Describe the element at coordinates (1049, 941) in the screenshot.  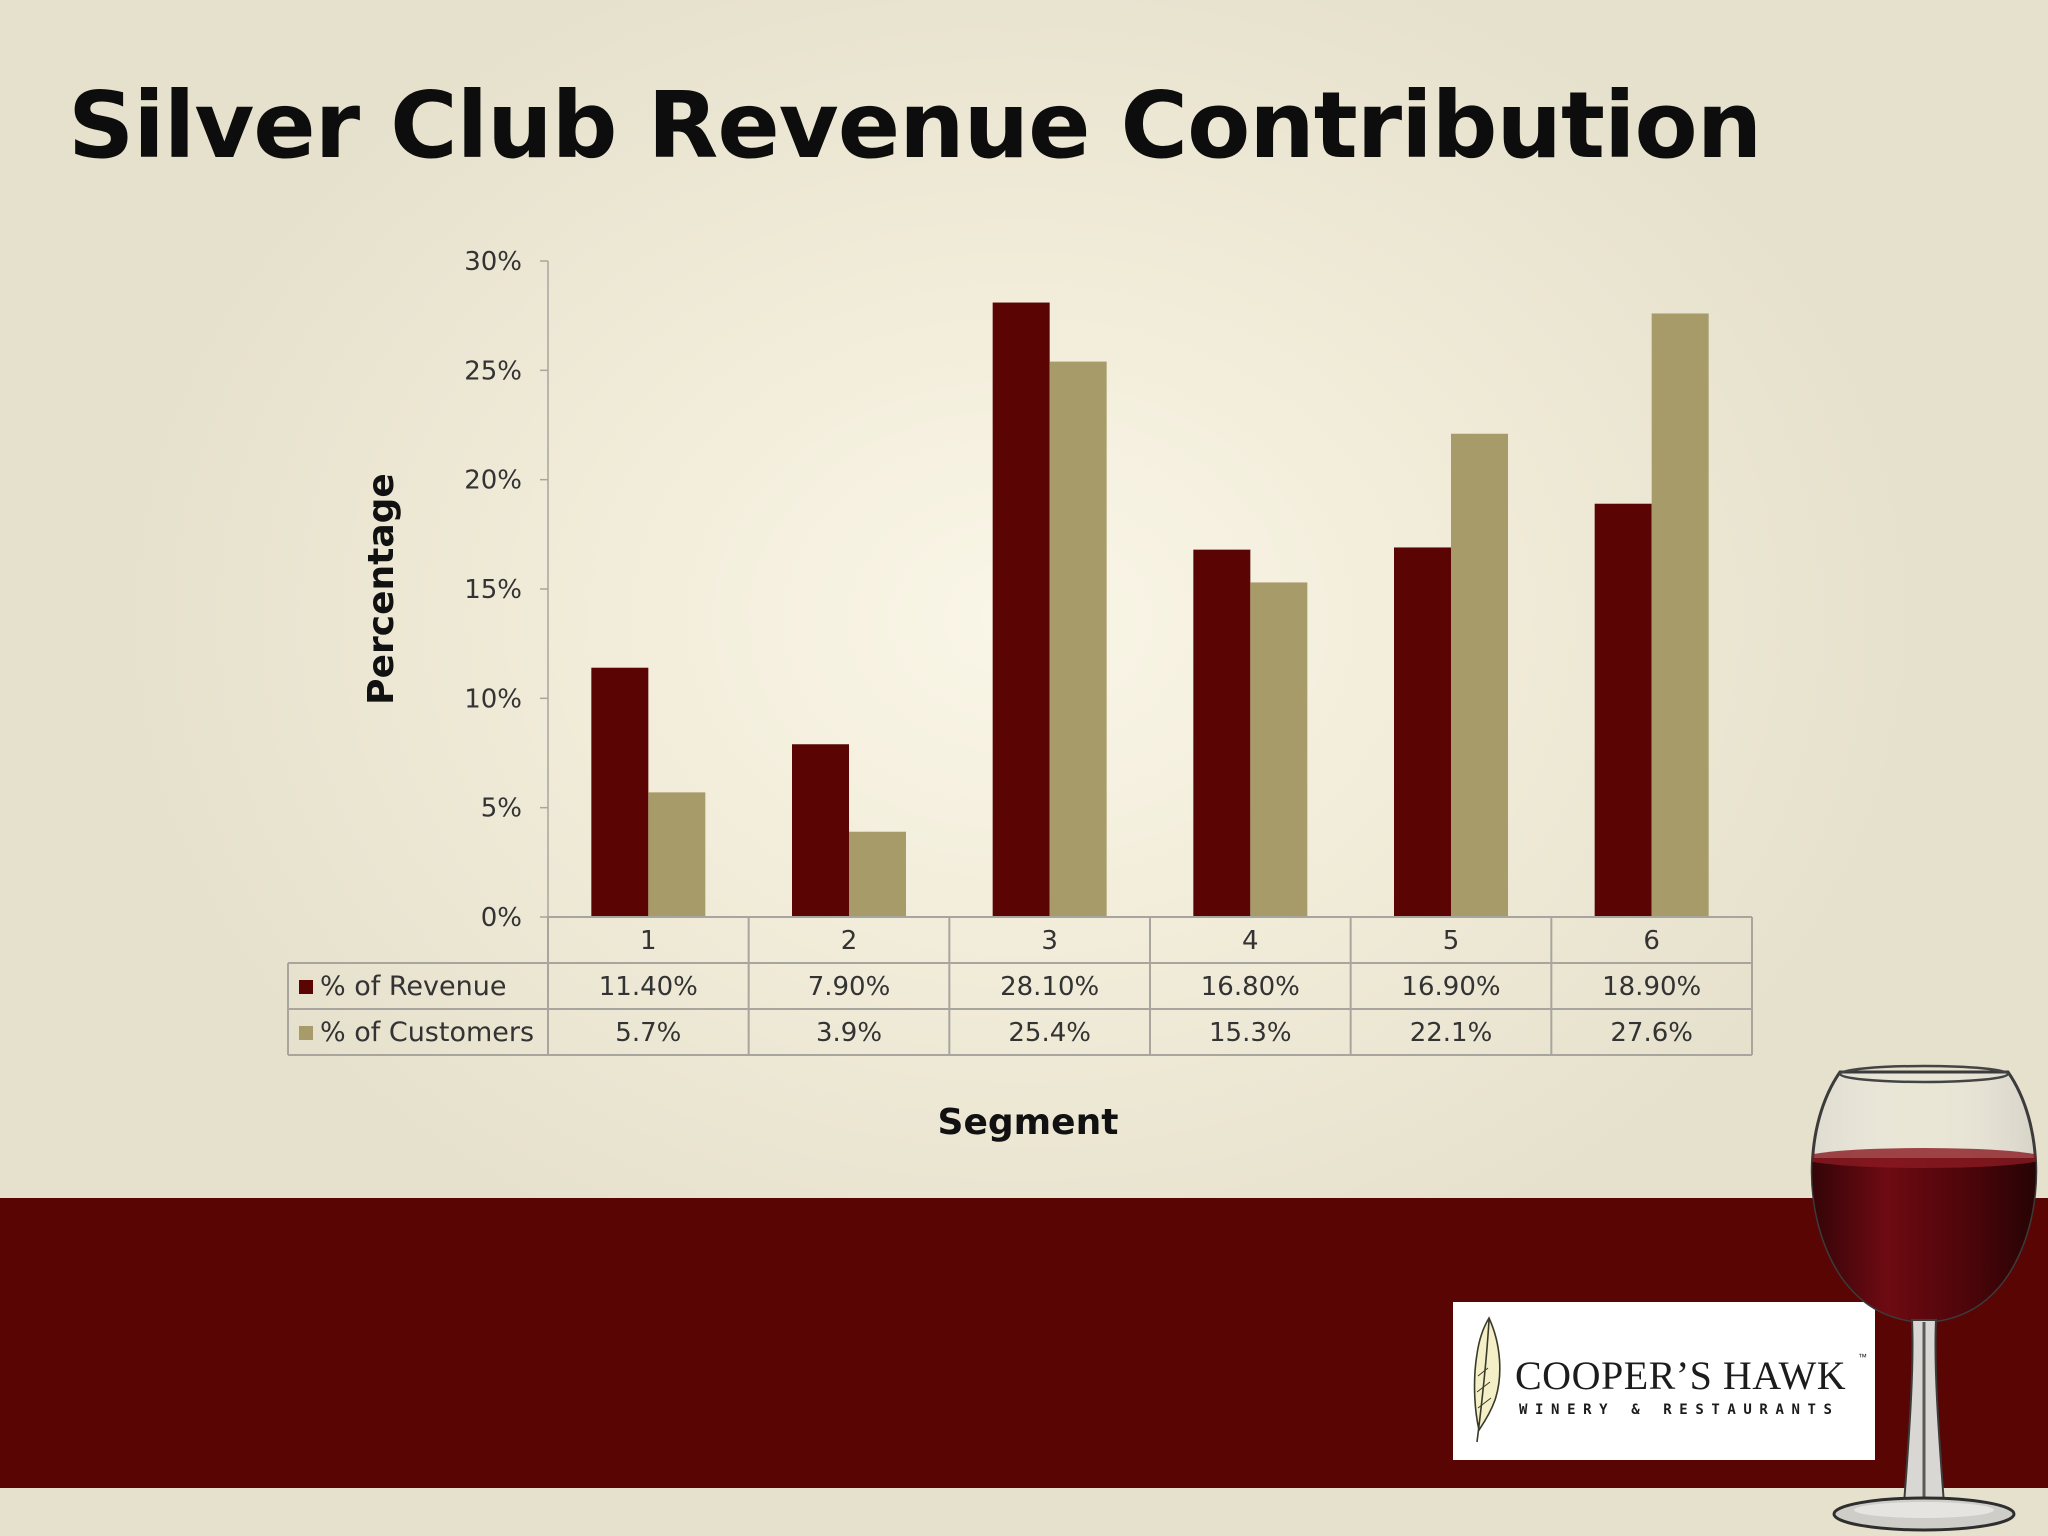
I see `x-tick-label: 3` at that location.